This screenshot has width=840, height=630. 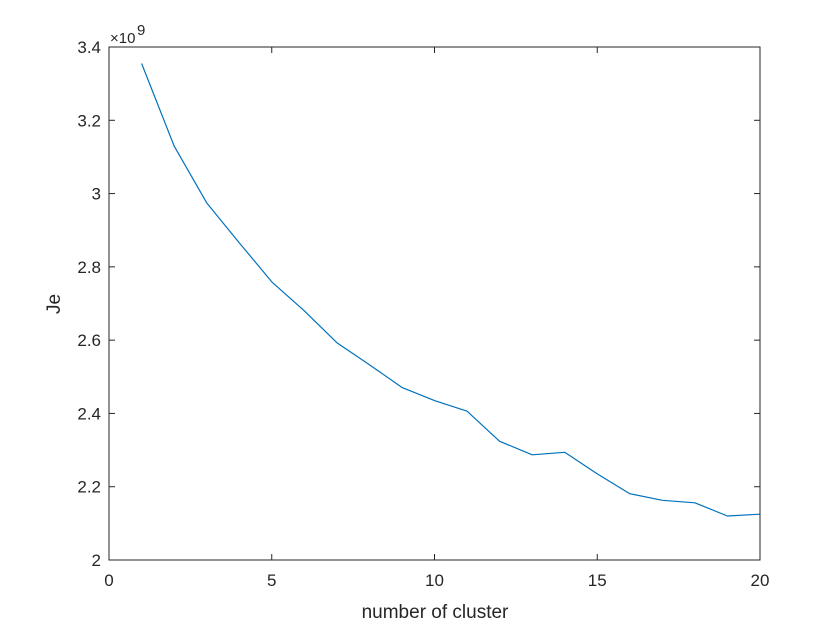 I want to click on y-tick-label: 2.8, so click(x=89, y=267).